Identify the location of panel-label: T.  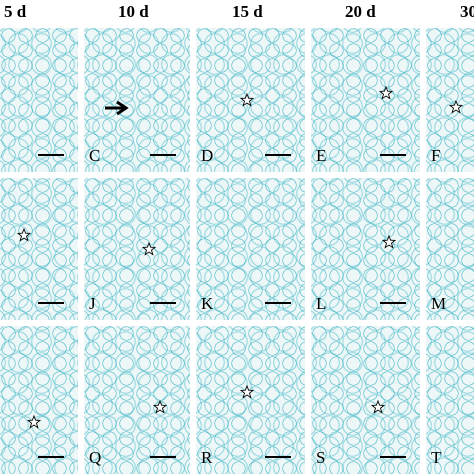
(436, 457).